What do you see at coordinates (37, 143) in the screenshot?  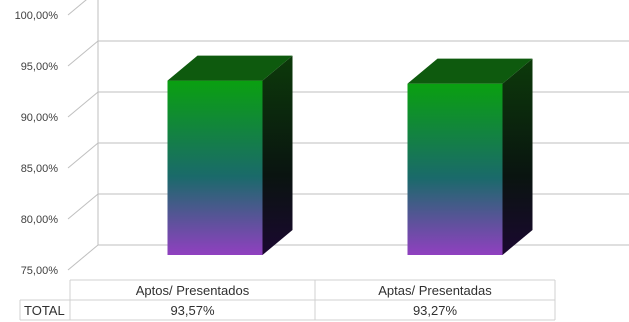 I see `y-axis: 75,00% 80,00% 85,00% 90,00% 95,00% 100,00%` at bounding box center [37, 143].